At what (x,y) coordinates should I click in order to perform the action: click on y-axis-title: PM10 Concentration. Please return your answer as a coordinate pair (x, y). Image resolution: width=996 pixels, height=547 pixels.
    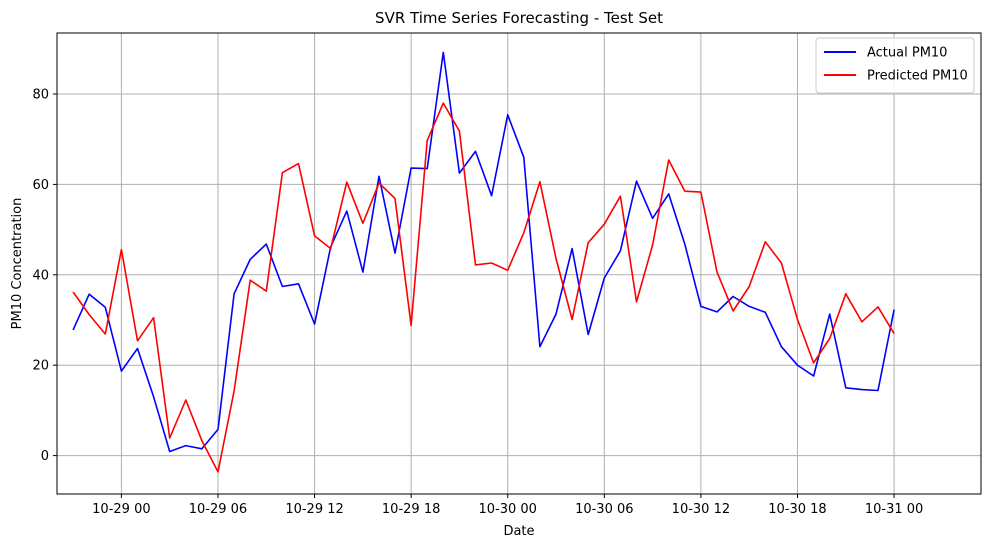
    Looking at the image, I should click on (17, 264).